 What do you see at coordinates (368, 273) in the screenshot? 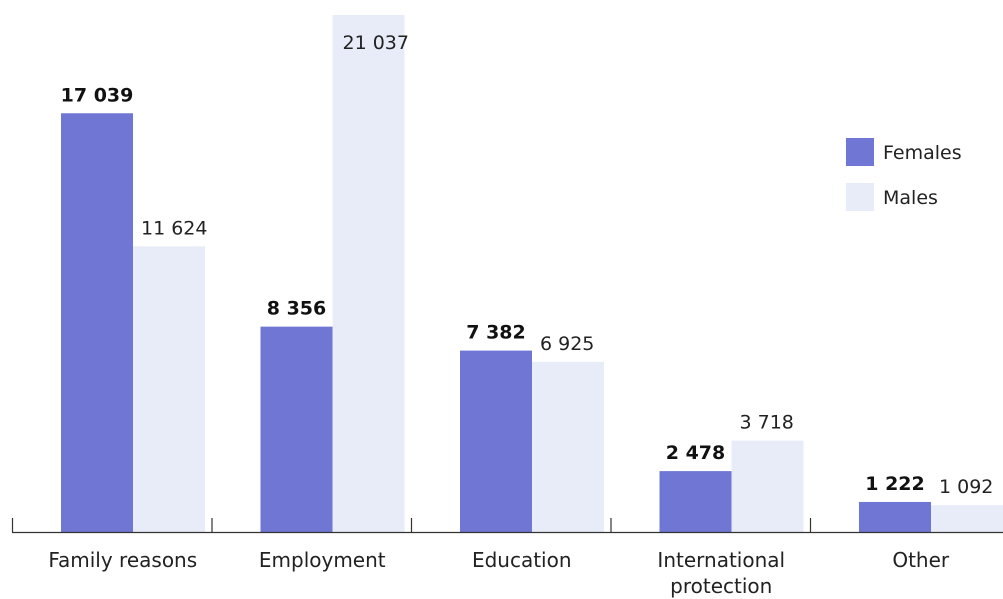
I see `bar-males-employment` at bounding box center [368, 273].